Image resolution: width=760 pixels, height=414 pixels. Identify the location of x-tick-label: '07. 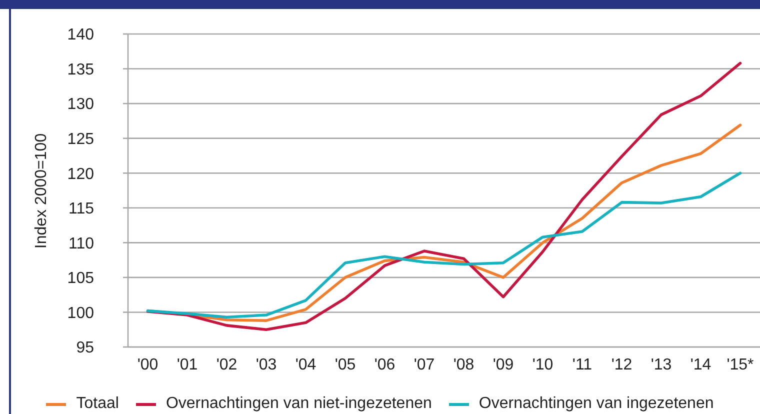
(424, 365).